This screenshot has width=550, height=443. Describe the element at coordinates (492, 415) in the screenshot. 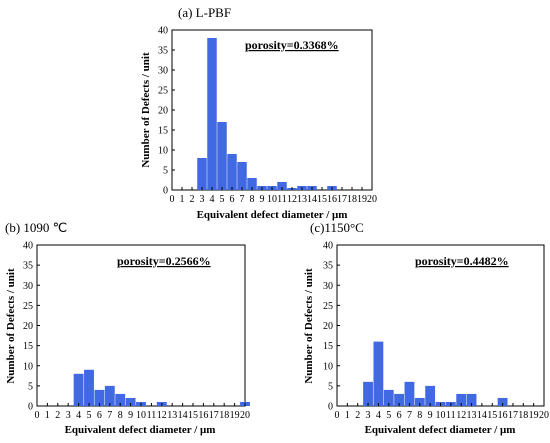

I see `panel-c-x-tick-label: 15` at that location.